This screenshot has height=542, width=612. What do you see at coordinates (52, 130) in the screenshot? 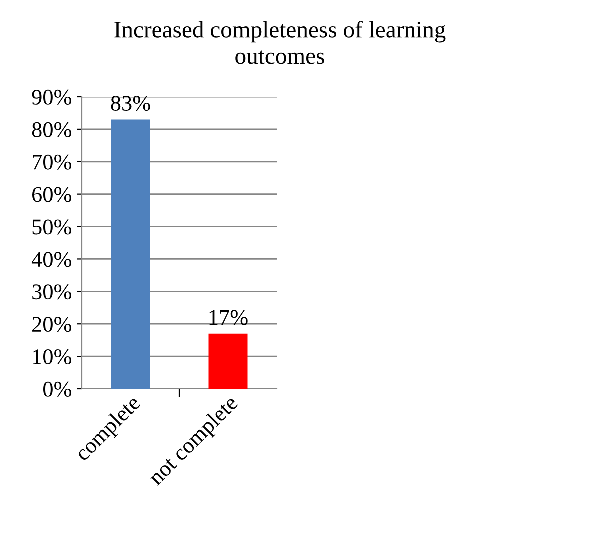
I see `y-tick-label: 80%` at bounding box center [52, 130].